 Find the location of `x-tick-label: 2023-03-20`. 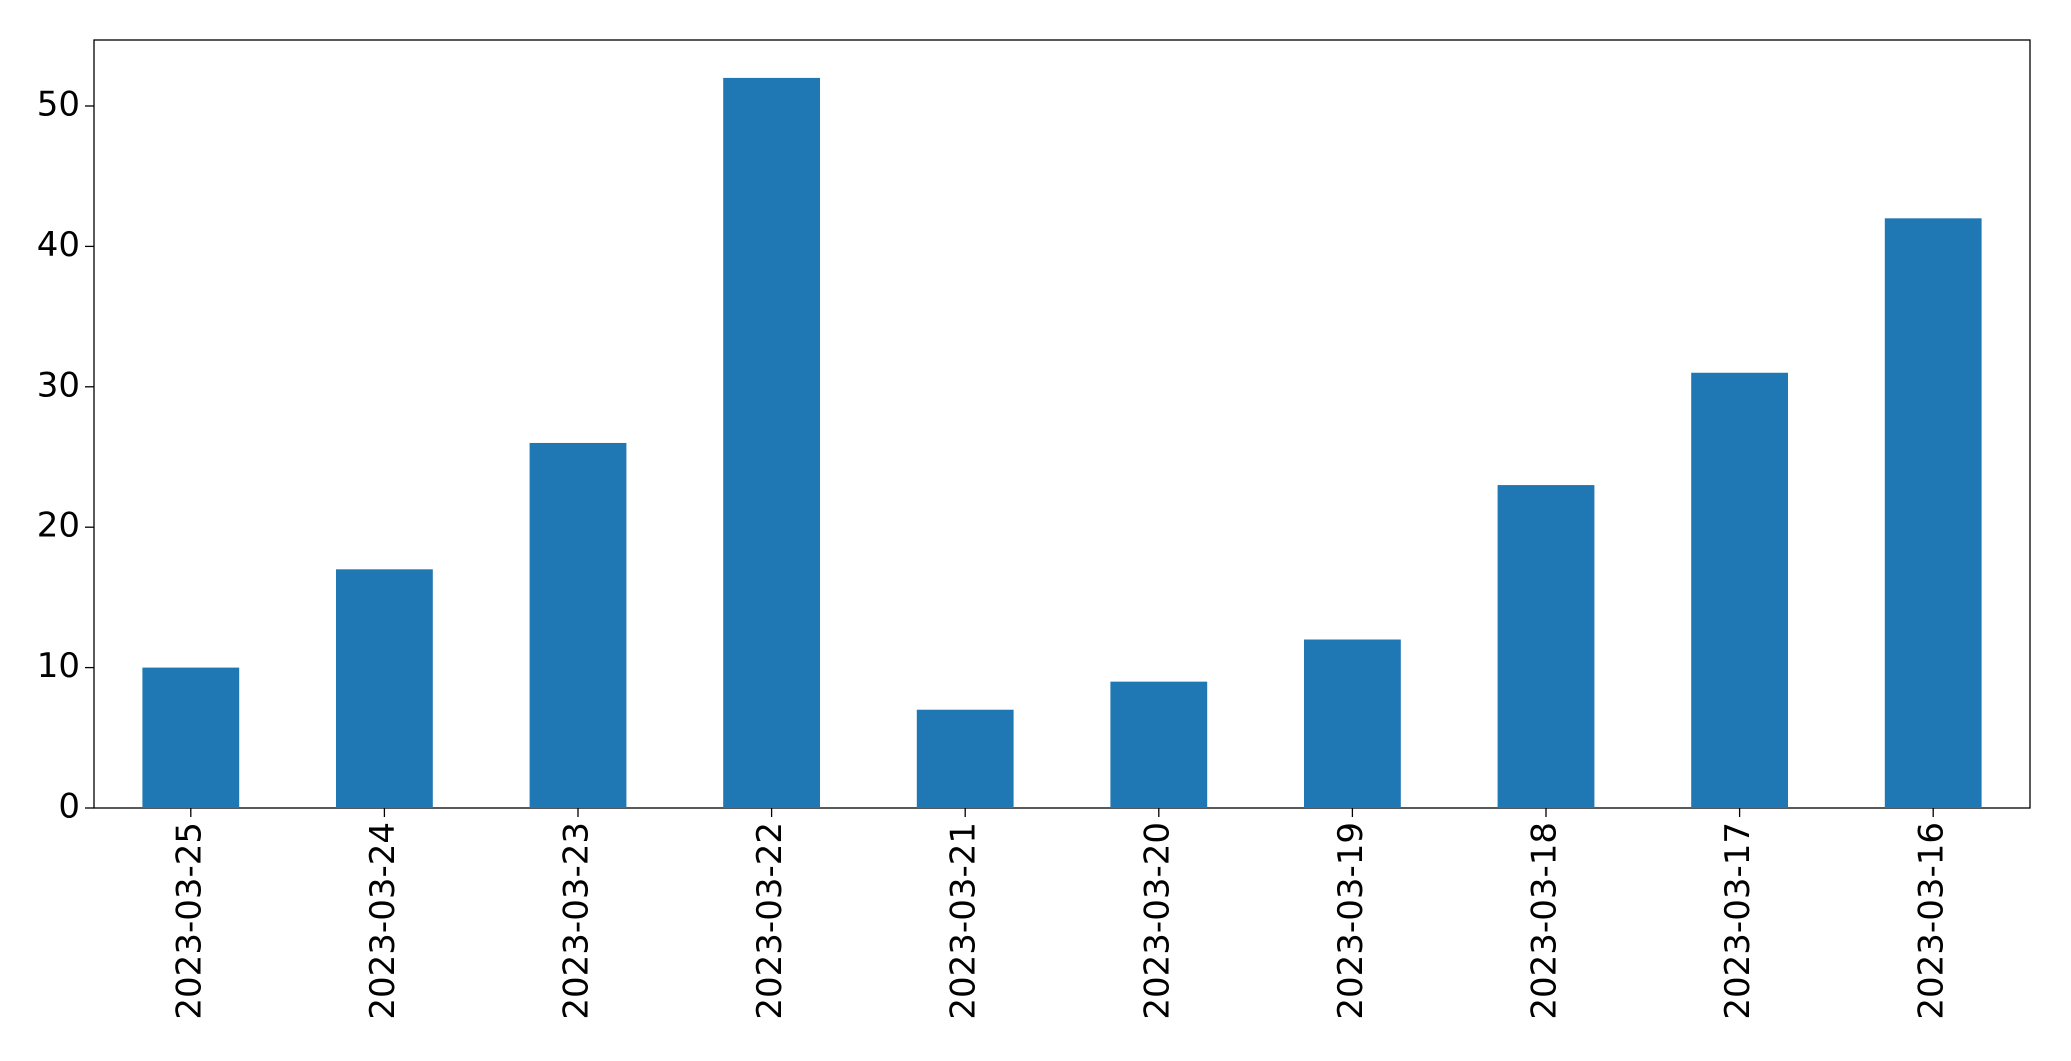

x-tick-label: 2023-03-20 is located at coordinates (1157, 921).